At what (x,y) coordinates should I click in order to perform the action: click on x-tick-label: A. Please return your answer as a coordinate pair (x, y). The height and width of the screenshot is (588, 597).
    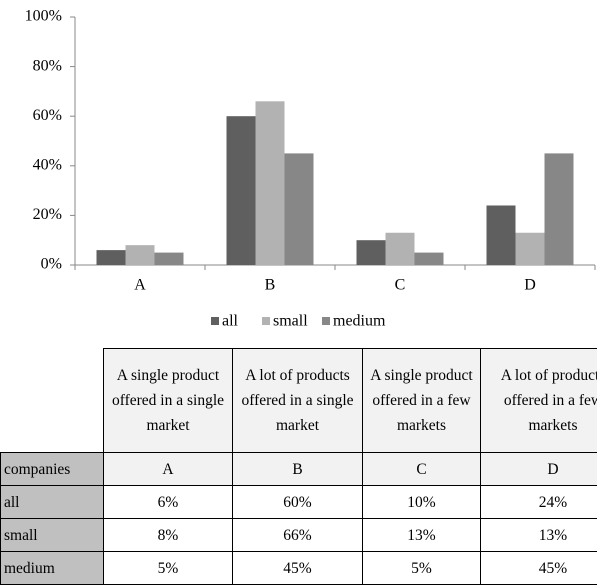
    Looking at the image, I should click on (140, 285).